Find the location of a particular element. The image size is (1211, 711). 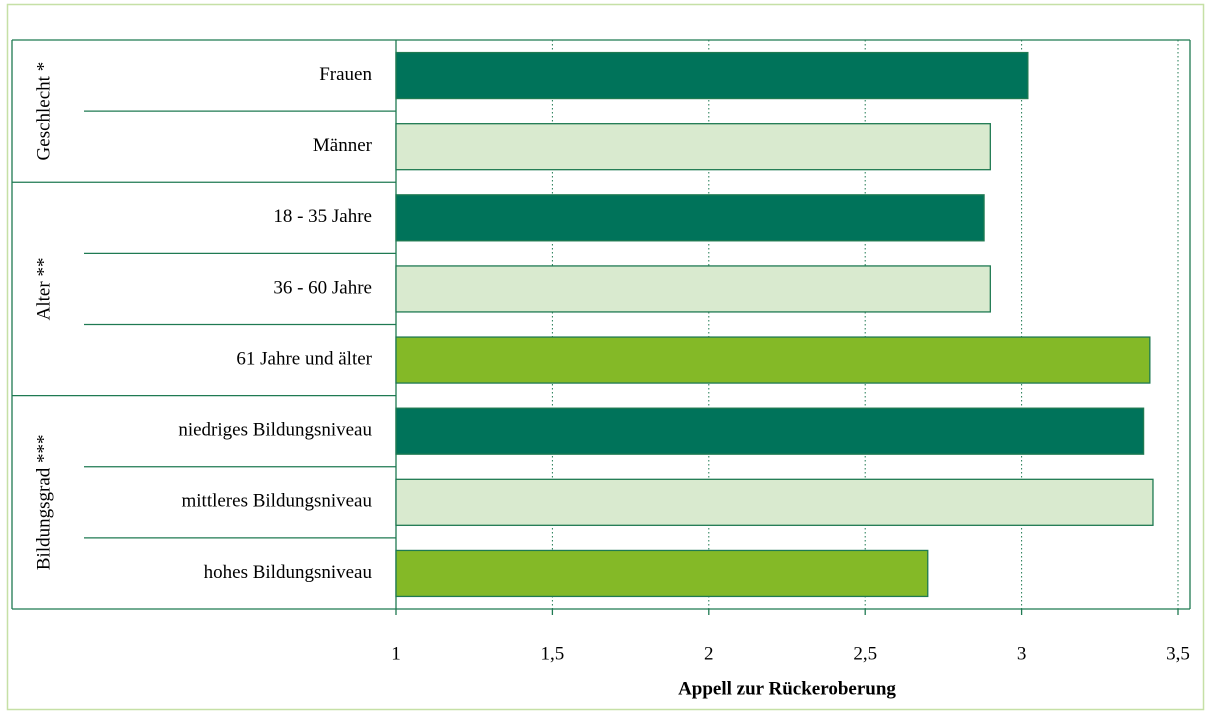

y-tick-label: 61 Jahre und älter is located at coordinates (304, 358).